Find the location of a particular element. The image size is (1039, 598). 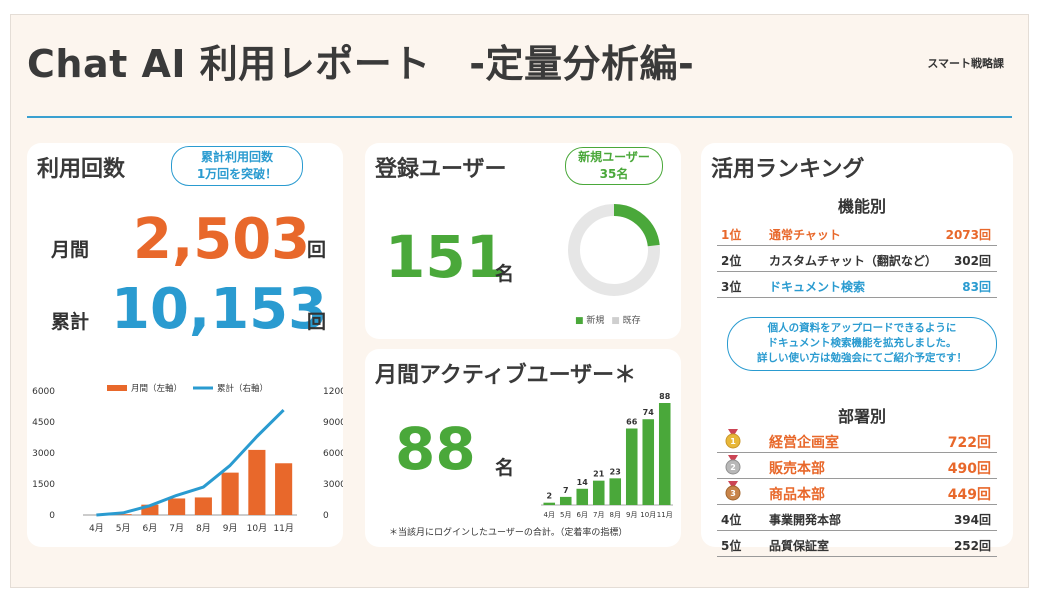

dept-rank-row-5: 5位 品質保証室 252回 is located at coordinates (857, 544).